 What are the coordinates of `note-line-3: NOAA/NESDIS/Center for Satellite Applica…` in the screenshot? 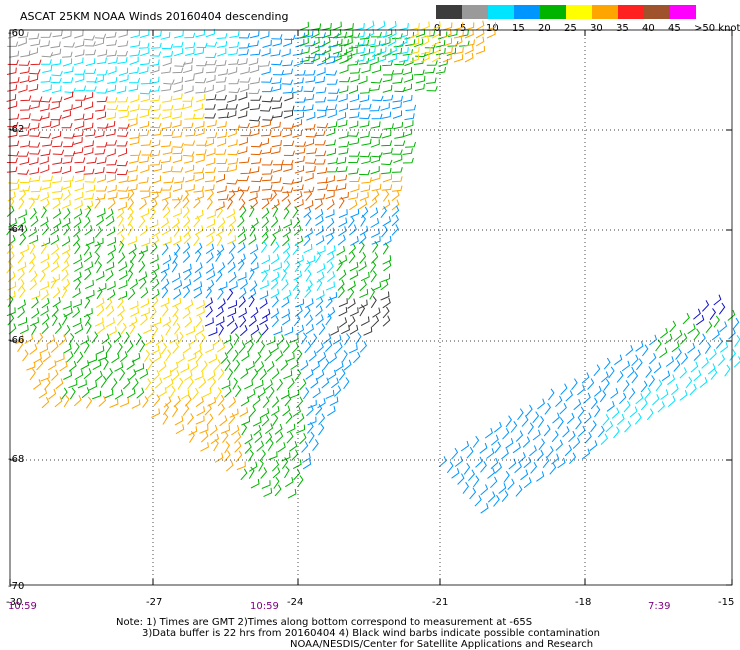 It's located at (441, 644).